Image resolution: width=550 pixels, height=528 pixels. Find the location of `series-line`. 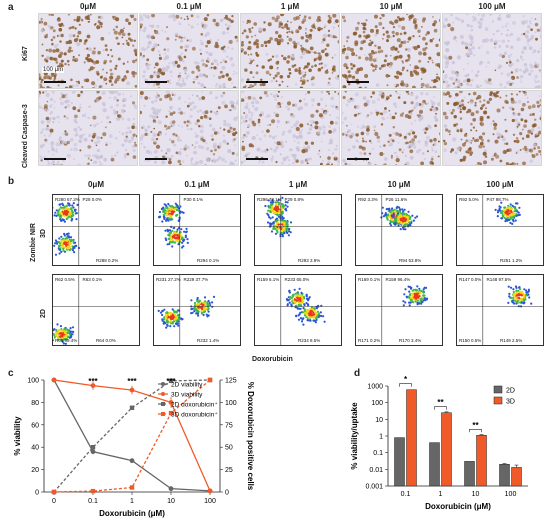

series-line is located at coordinates (132, 436).